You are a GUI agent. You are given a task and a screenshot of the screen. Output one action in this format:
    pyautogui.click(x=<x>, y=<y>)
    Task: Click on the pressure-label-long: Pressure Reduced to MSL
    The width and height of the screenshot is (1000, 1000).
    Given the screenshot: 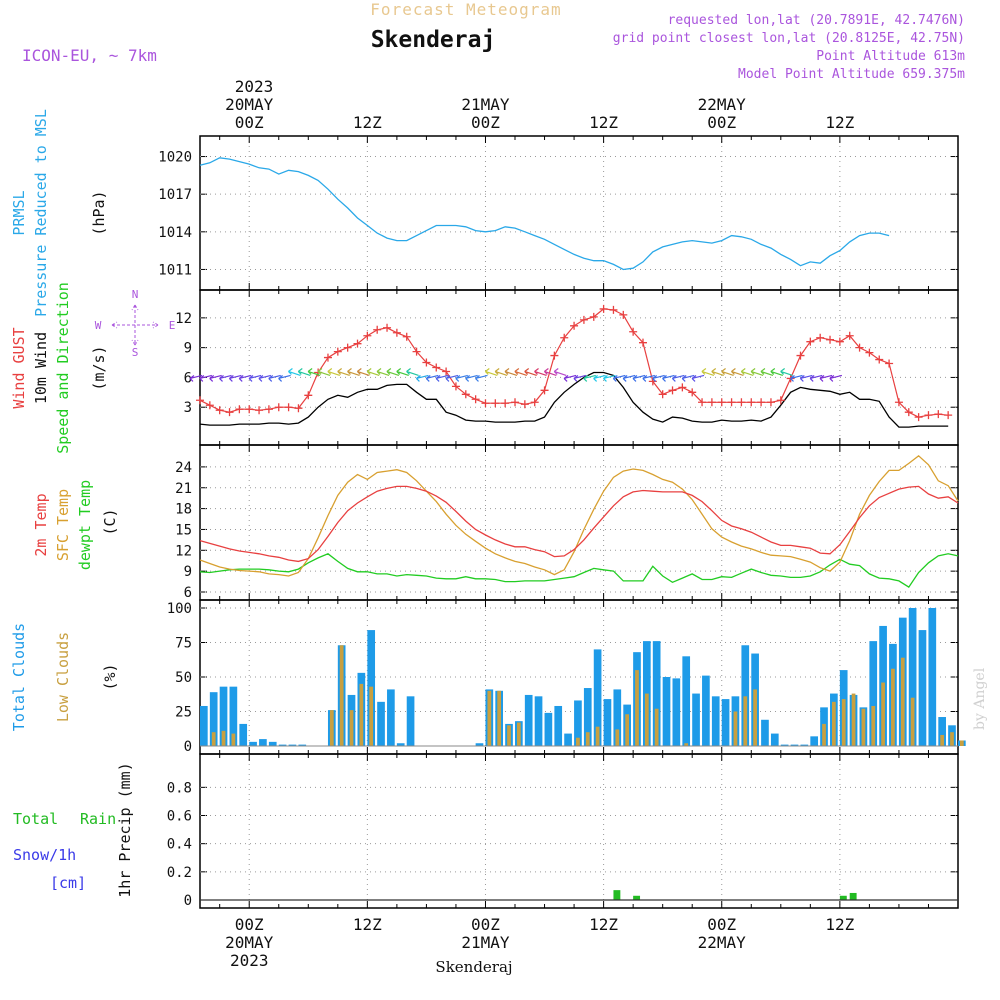 What is the action you would take?
    pyautogui.click(x=41, y=213)
    